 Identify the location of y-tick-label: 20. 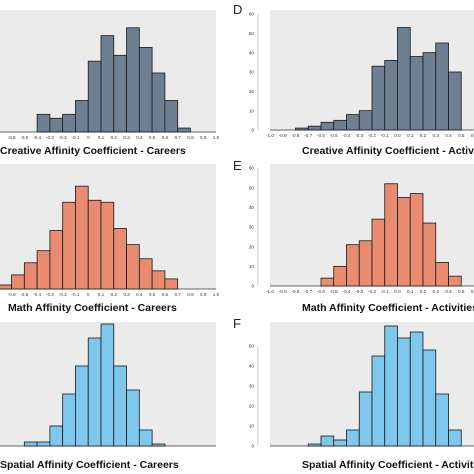
(252, 406).